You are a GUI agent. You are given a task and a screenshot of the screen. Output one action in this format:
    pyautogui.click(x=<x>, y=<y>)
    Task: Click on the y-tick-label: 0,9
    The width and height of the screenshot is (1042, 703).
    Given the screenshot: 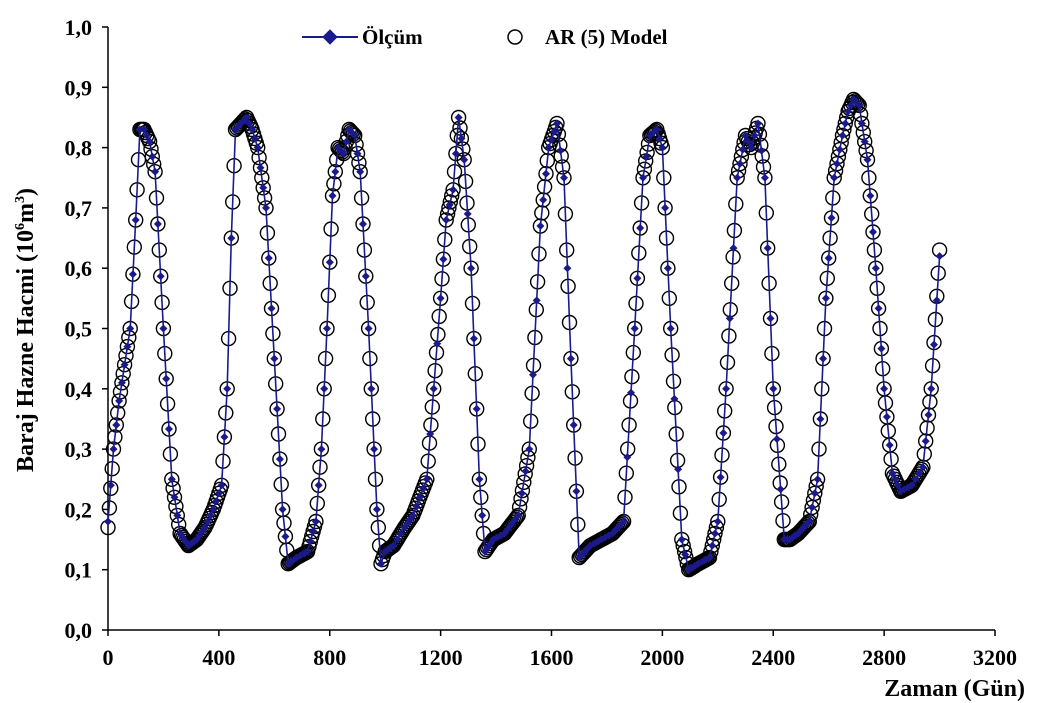 What is the action you would take?
    pyautogui.click(x=79, y=87)
    